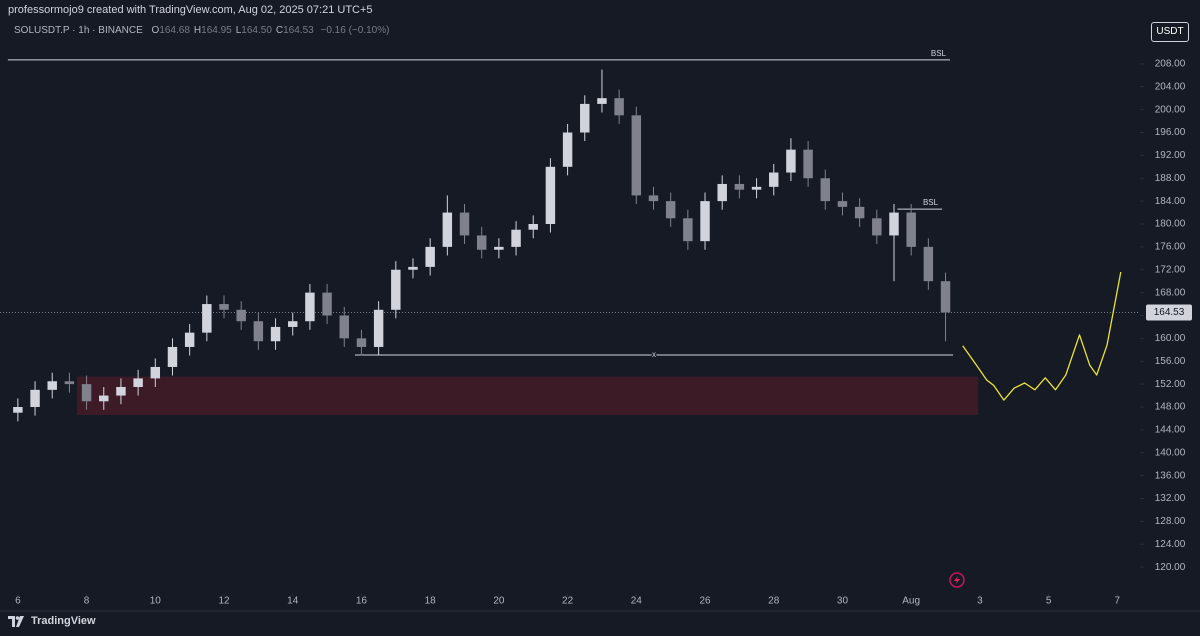 This screenshot has height=636, width=1200. What do you see at coordinates (279, 30) in the screenshot?
I see `legend-label: C` at bounding box center [279, 30].